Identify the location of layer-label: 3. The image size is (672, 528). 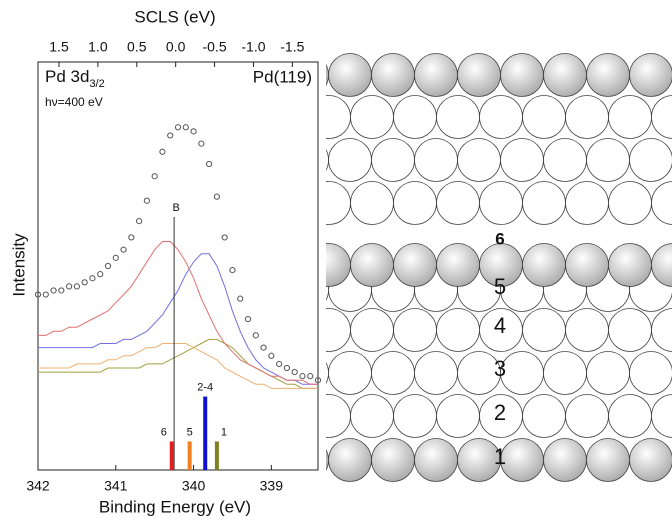
(500, 368).